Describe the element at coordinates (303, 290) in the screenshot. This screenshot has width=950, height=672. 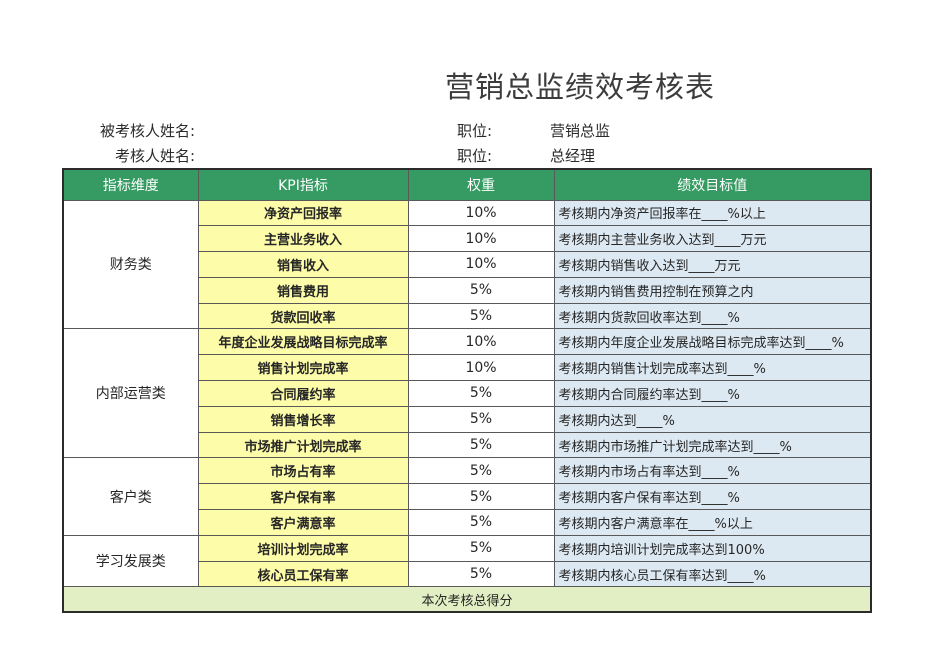
I see `kpi-name-cell: 销售费用` at that location.